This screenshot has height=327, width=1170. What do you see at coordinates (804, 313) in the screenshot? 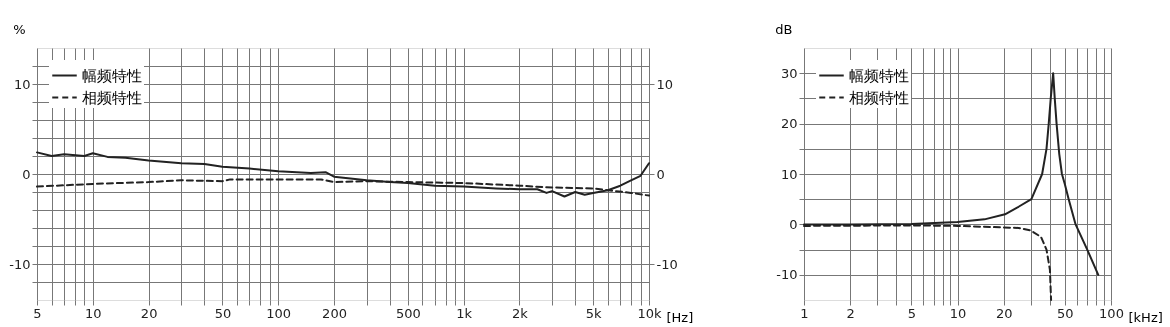
I see `x-tick-label: 1` at bounding box center [804, 313].